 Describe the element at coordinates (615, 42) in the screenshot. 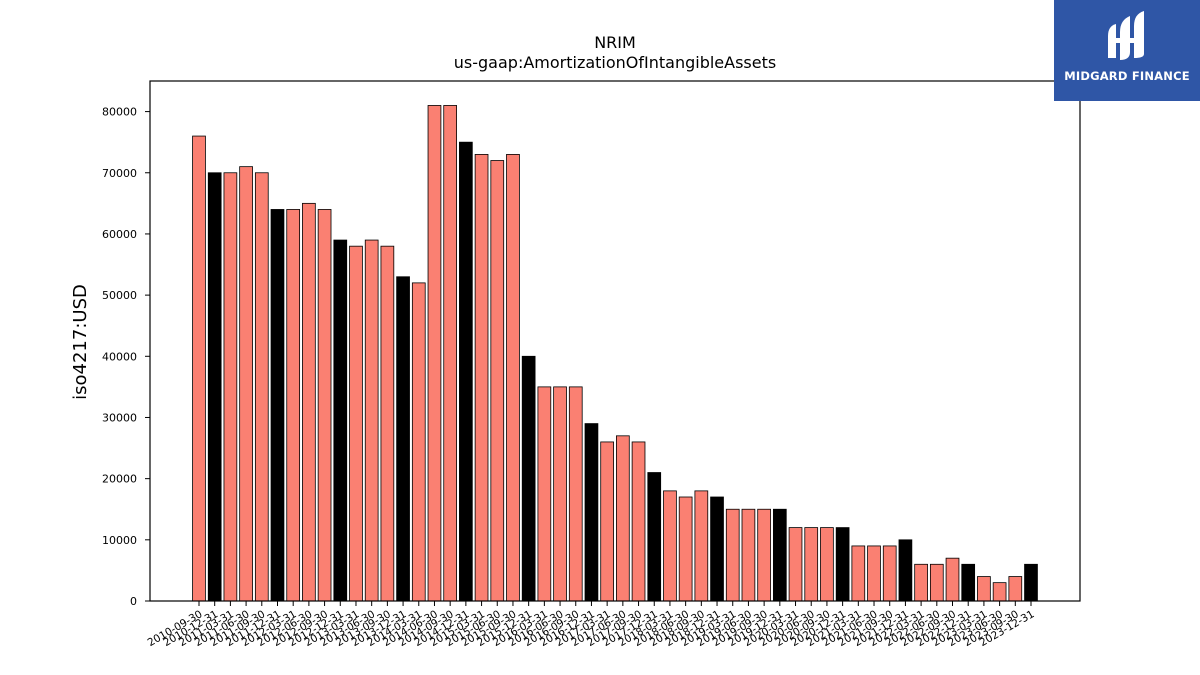

I see `chart-title: NRIM` at that location.